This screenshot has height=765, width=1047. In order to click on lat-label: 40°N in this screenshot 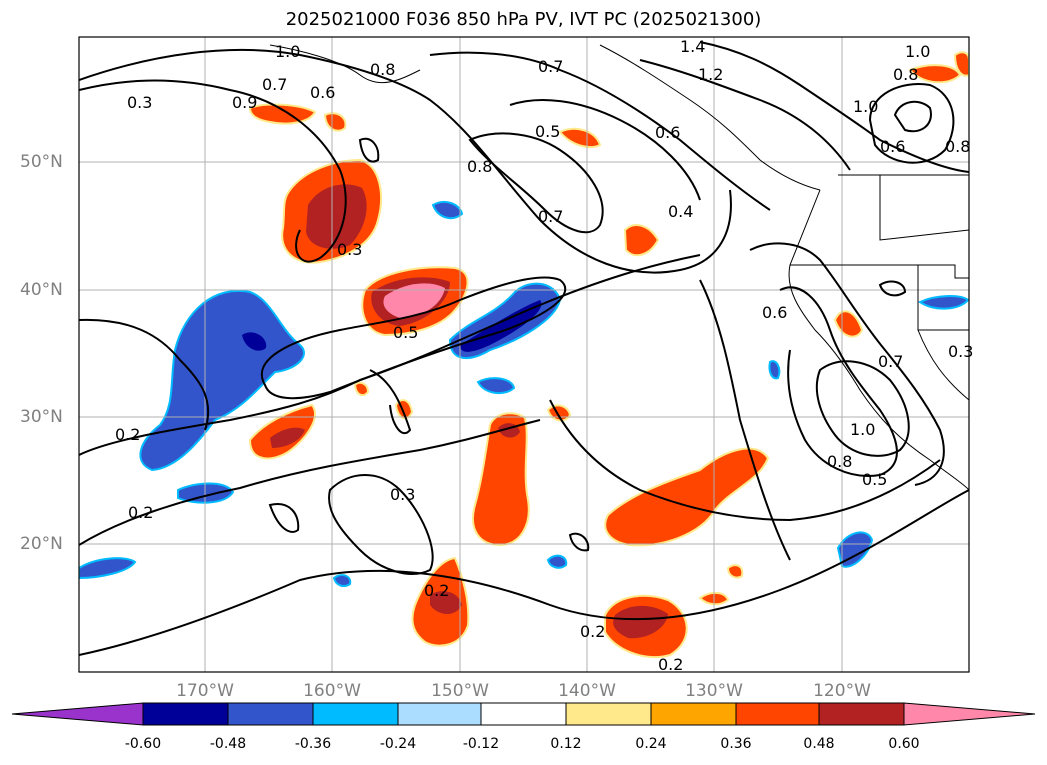, I will do `click(41, 290)`.